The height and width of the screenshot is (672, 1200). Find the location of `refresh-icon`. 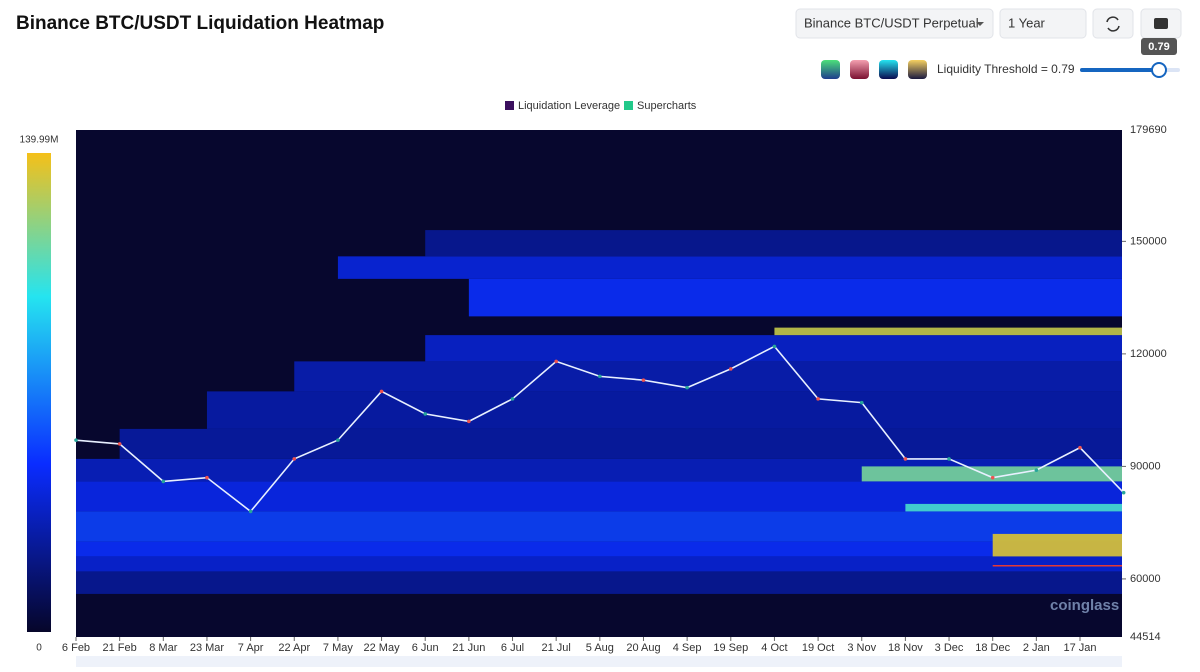

refresh-icon is located at coordinates (1113, 24).